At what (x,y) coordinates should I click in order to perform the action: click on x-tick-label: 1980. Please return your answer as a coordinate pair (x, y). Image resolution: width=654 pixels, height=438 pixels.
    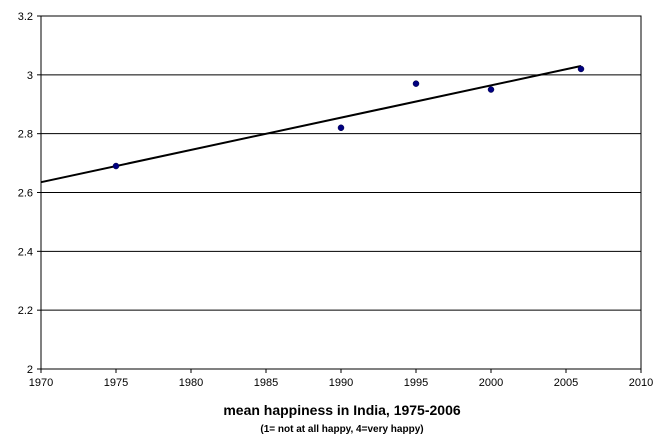
    Looking at the image, I should click on (191, 383).